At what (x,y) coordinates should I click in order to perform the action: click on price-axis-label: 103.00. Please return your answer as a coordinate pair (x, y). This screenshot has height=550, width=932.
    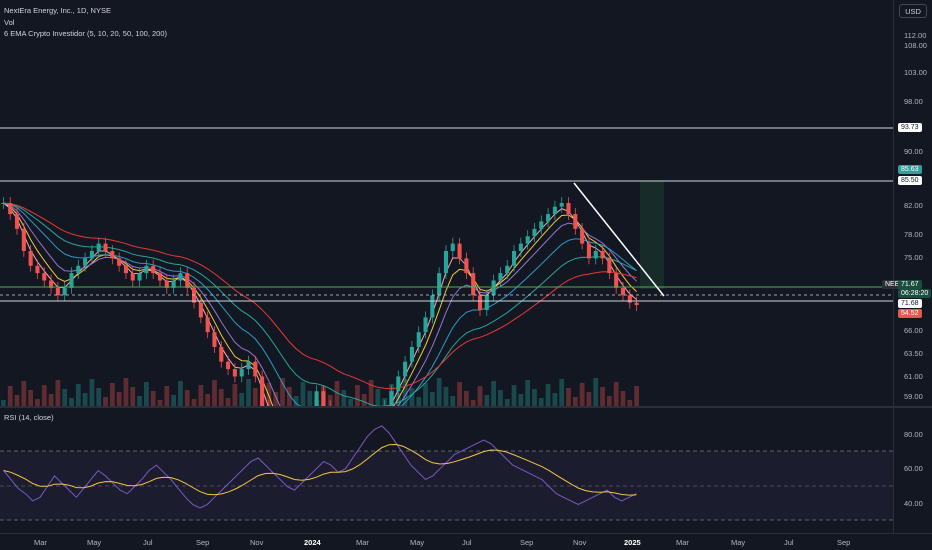
    Looking at the image, I should click on (915, 72).